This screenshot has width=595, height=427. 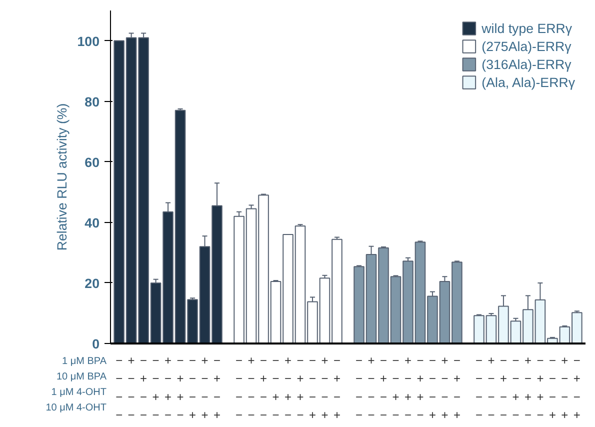 I want to click on y-tick-label: 80, so click(x=92, y=102).